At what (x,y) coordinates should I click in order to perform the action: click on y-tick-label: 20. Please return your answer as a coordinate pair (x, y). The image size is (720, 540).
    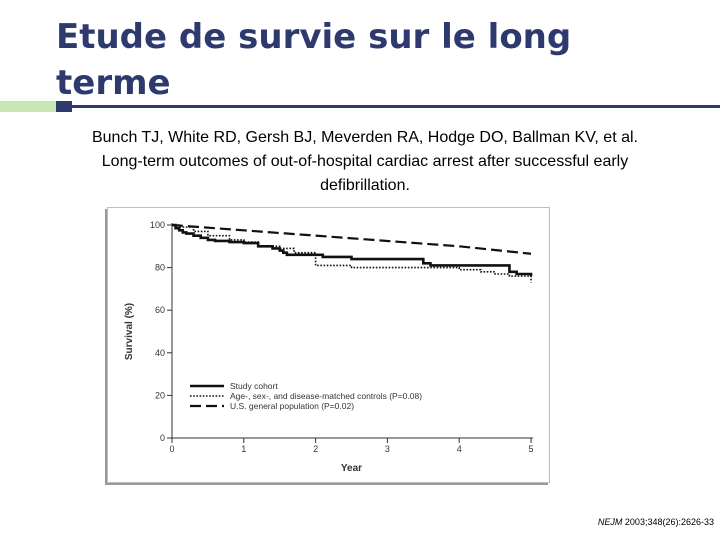
    Looking at the image, I should click on (160, 395).